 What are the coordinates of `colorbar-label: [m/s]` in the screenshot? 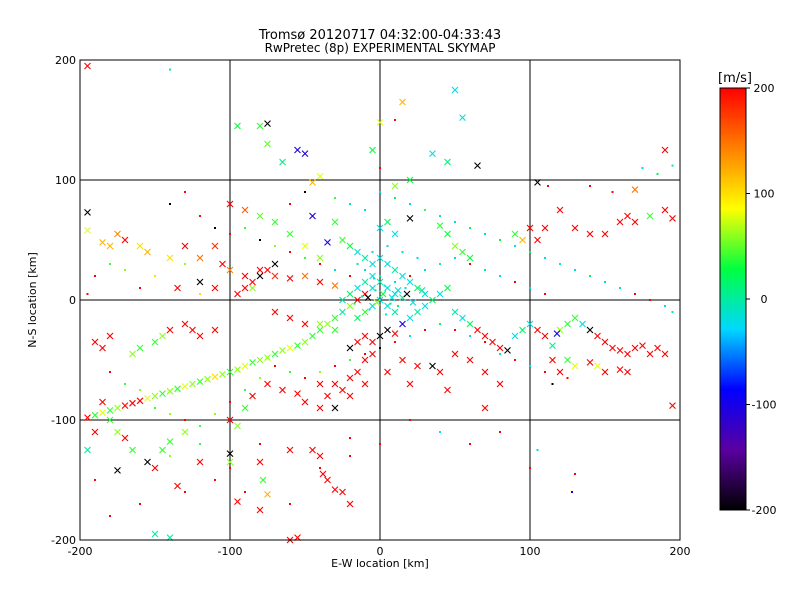 It's located at (735, 78).